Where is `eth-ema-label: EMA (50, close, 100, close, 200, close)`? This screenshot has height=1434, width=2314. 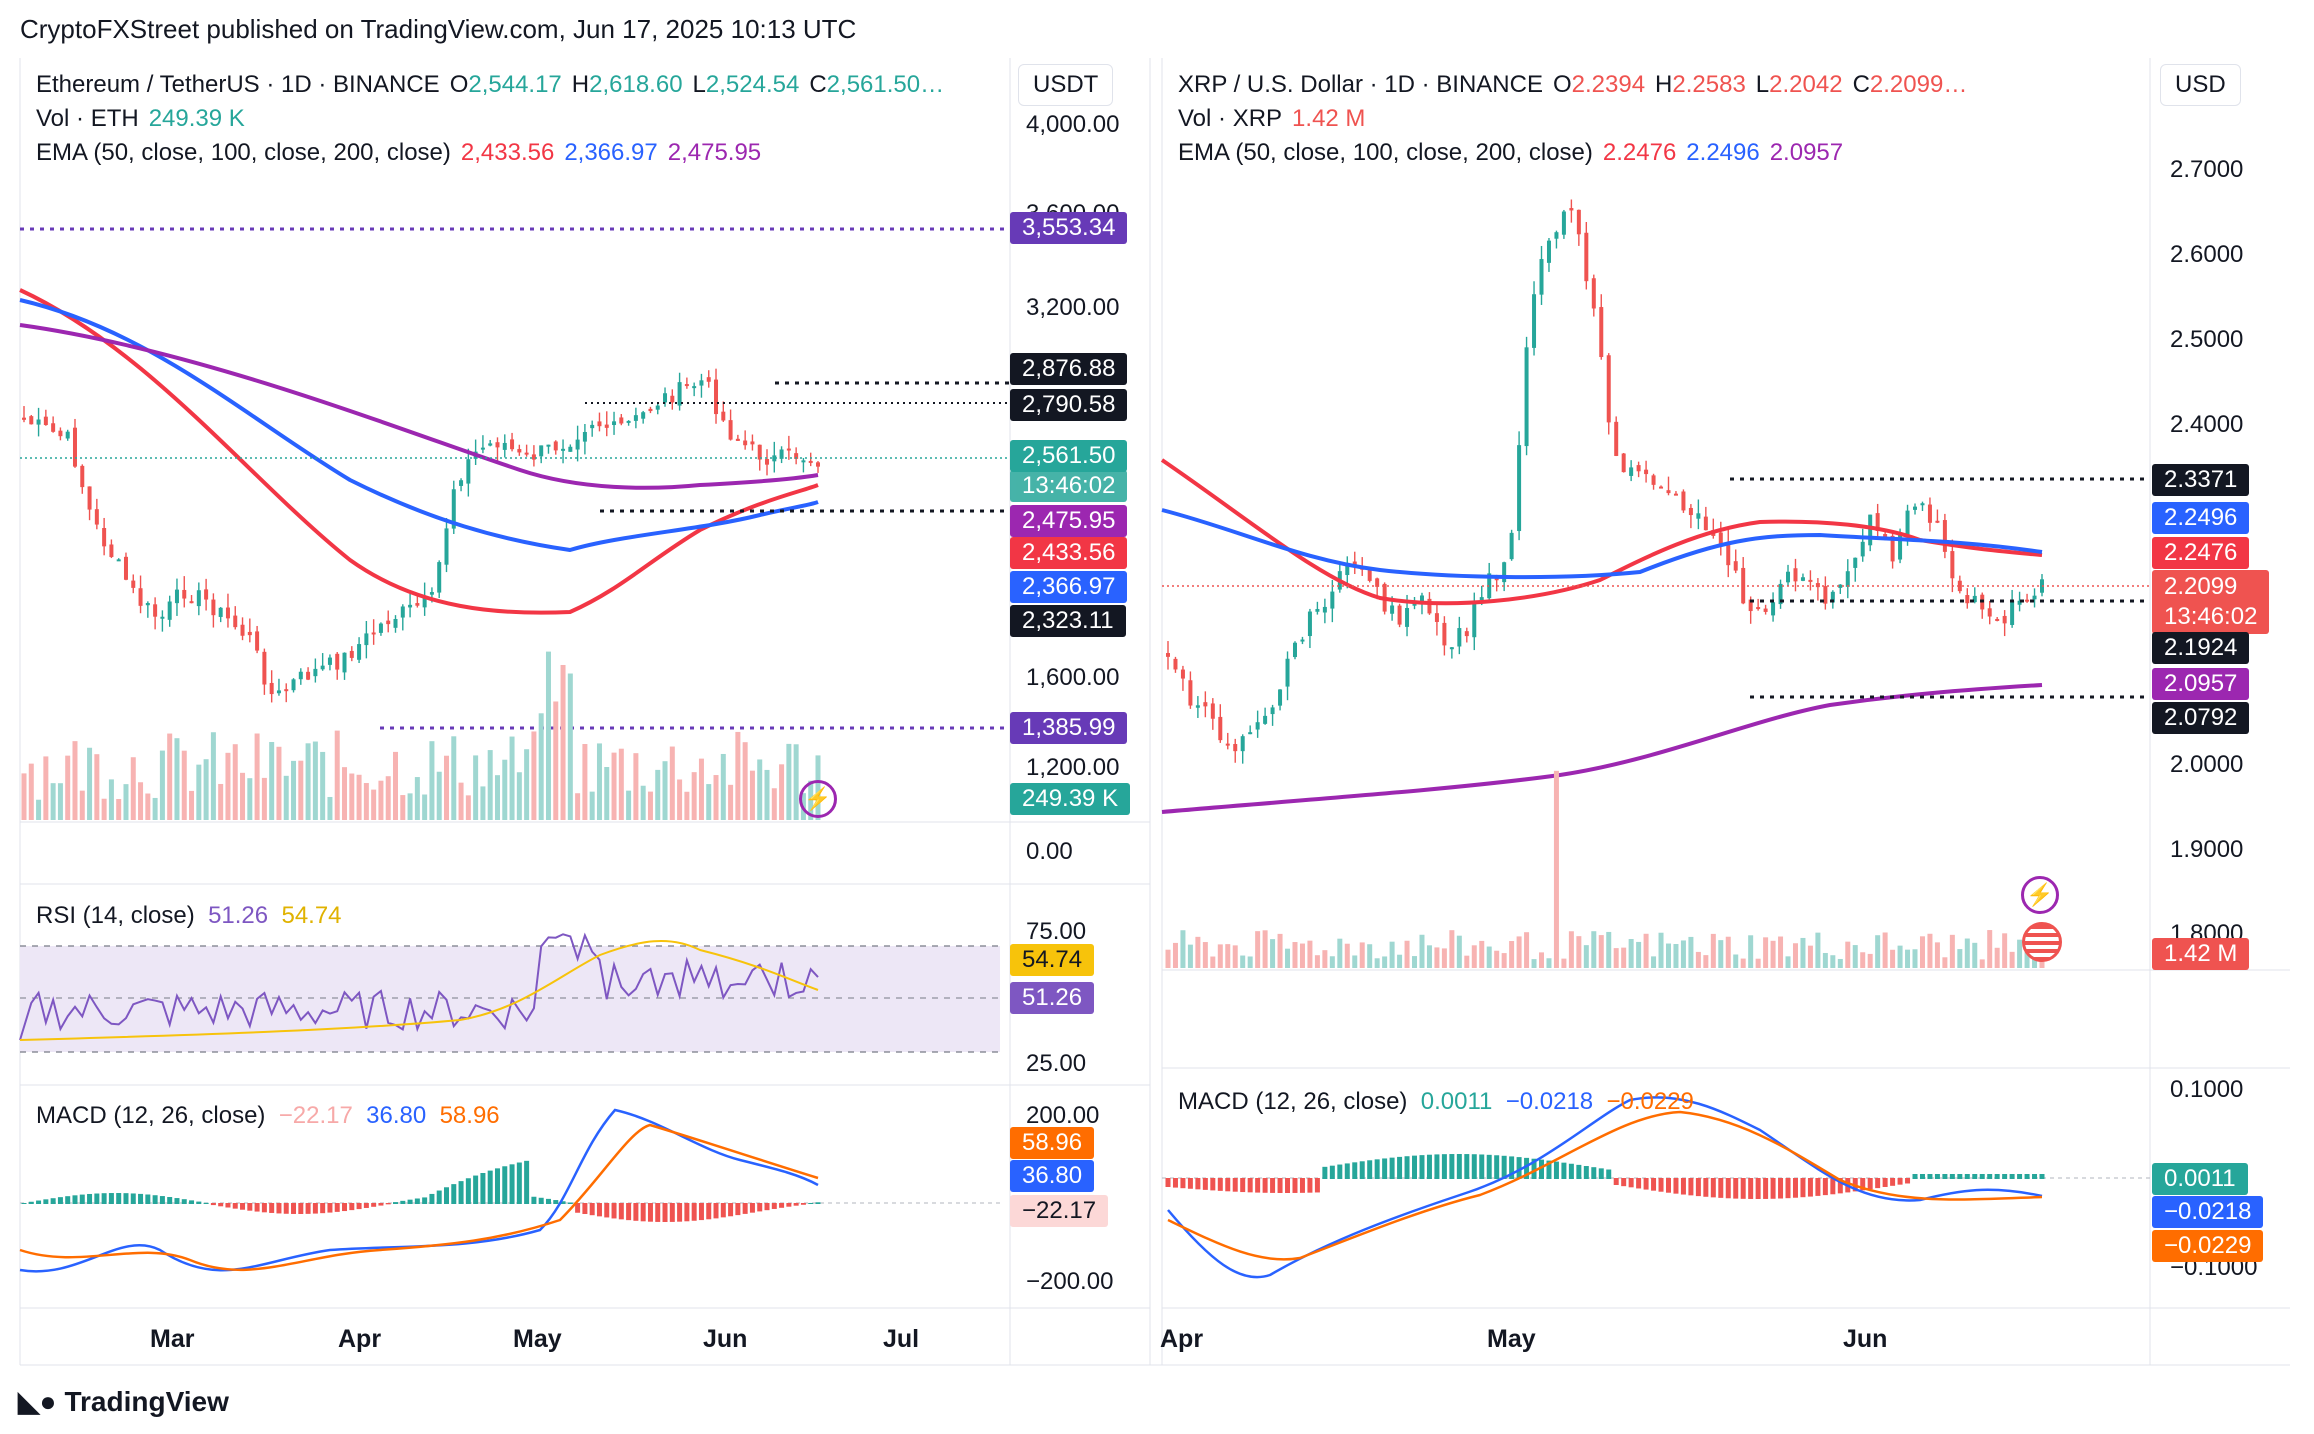 eth-ema-label: EMA (50, close, 100, close, 200, close) is located at coordinates (243, 152).